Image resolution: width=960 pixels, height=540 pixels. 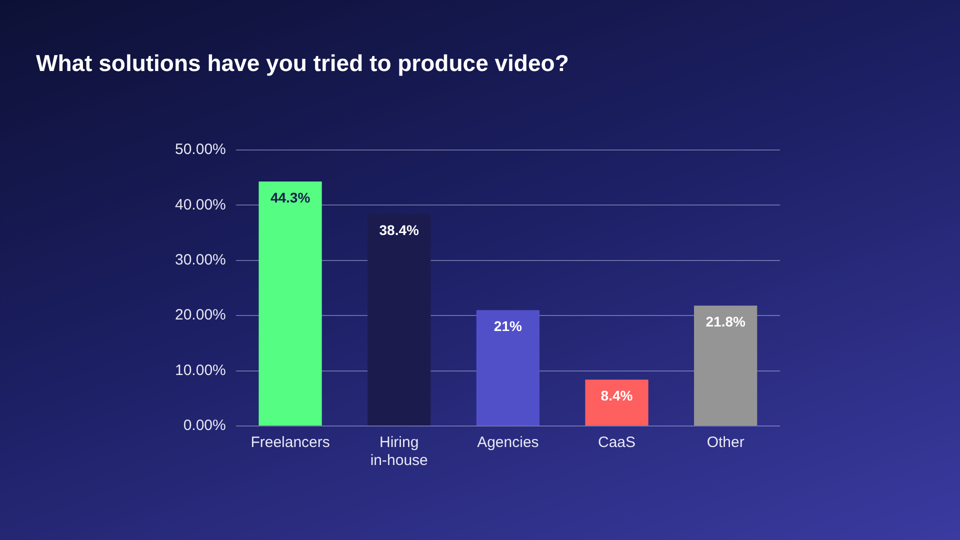 What do you see at coordinates (204, 425) in the screenshot?
I see `y-tick-label: 0.00%` at bounding box center [204, 425].